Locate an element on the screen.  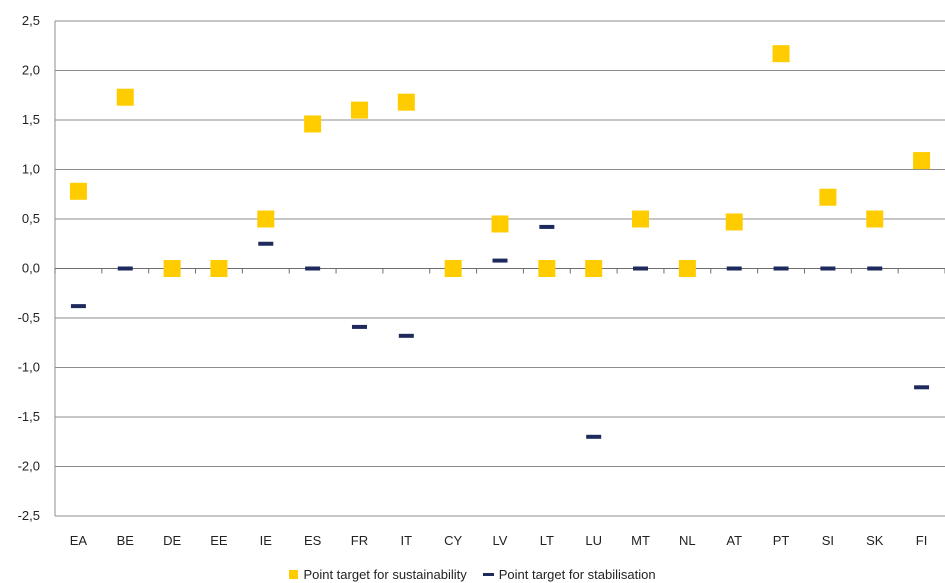
legend-item-stabilisation: Point target for stabilisation is located at coordinates (569, 574).